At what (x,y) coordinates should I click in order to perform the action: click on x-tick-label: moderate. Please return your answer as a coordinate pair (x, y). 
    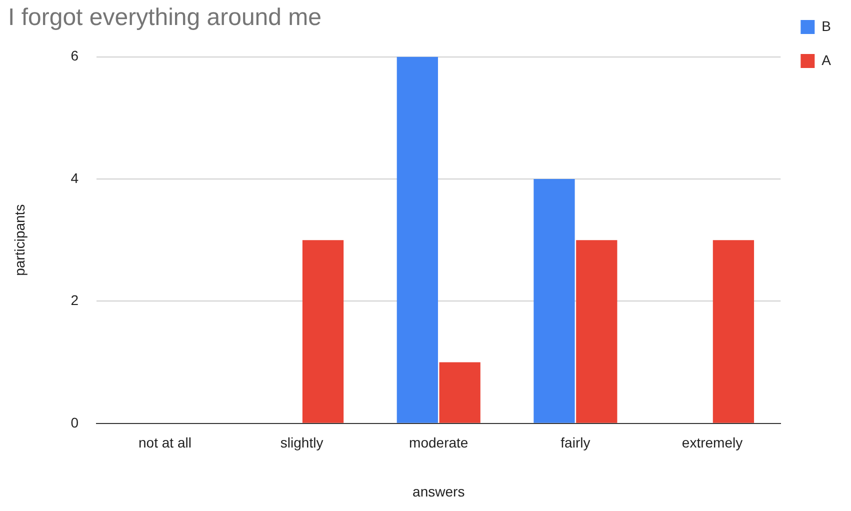
    Looking at the image, I should click on (438, 442).